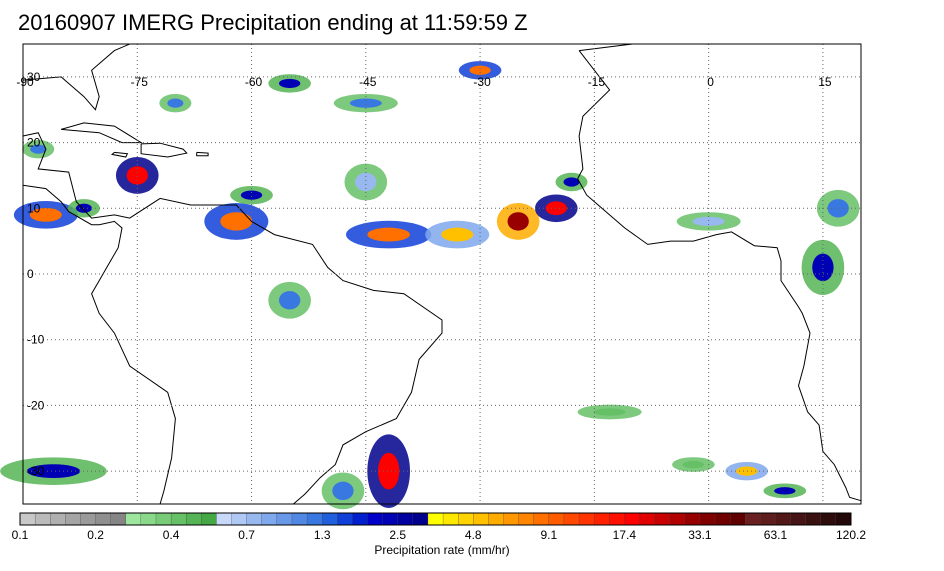 The width and height of the screenshot is (944, 571). I want to click on colorbar-cells, so click(435, 519).